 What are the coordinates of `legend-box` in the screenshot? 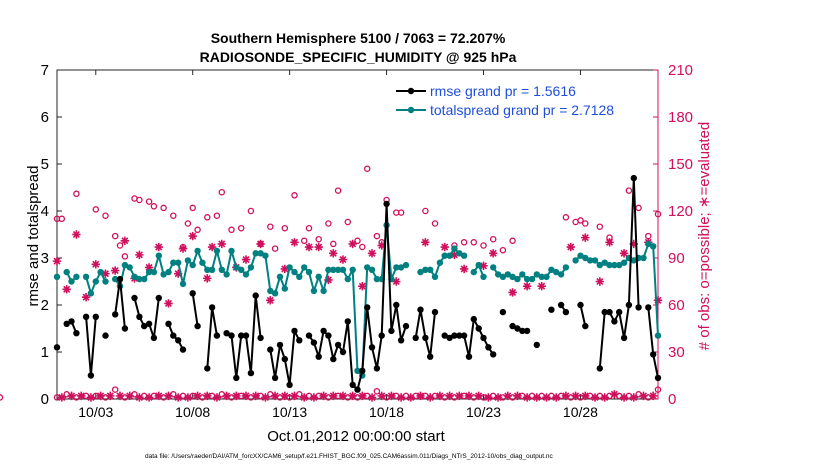 It's located at (521, 99).